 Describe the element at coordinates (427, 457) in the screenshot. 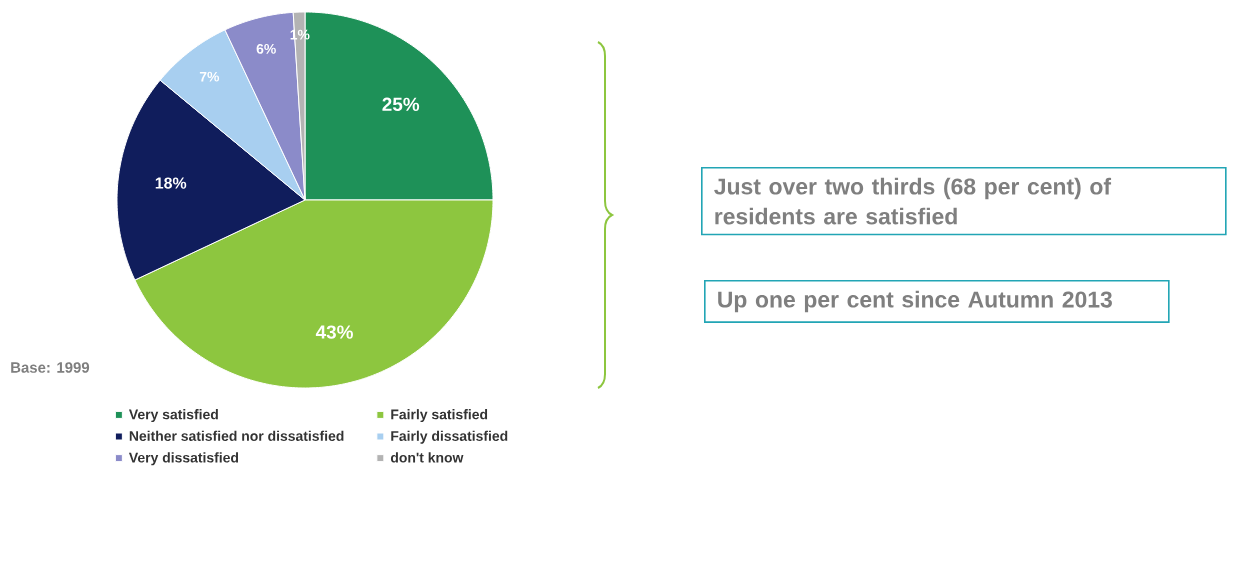

I see `legend-label: don't know` at that location.